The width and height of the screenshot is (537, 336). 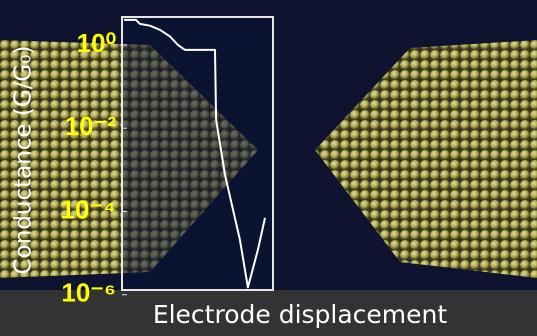 I want to click on x-label-band, so click(x=268, y=313).